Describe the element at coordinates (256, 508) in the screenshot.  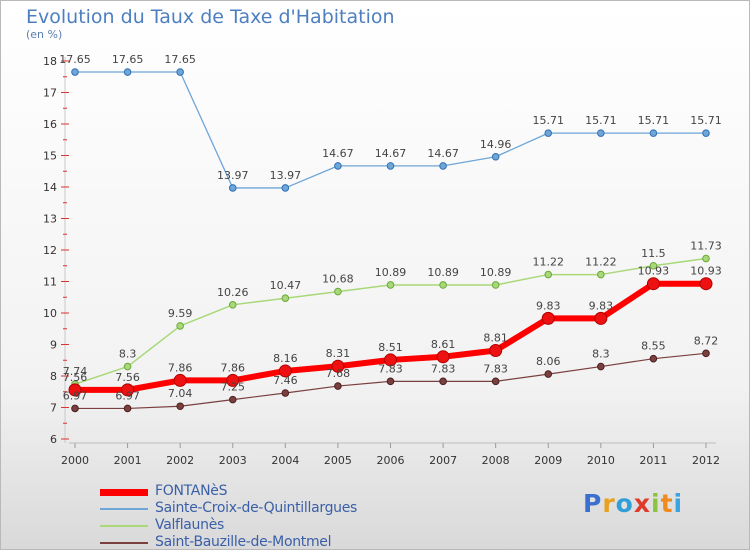
I see `legend-label: Sainte-Croix-de-Quintillargues` at that location.